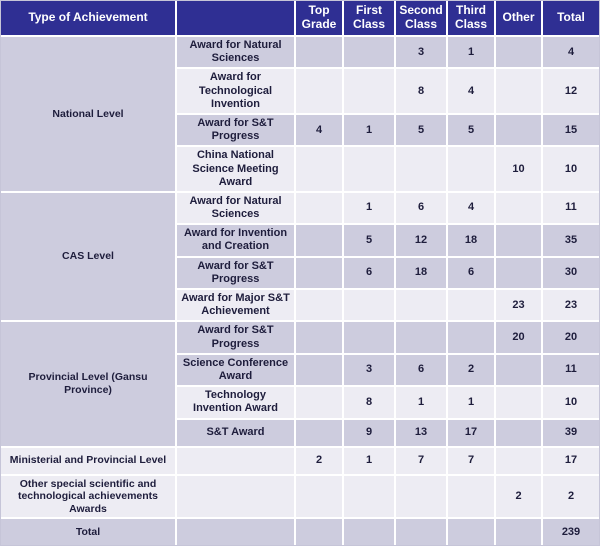 The width and height of the screenshot is (600, 546). What do you see at coordinates (319, 130) in the screenshot?
I see `top-grade-cell: 4` at bounding box center [319, 130].